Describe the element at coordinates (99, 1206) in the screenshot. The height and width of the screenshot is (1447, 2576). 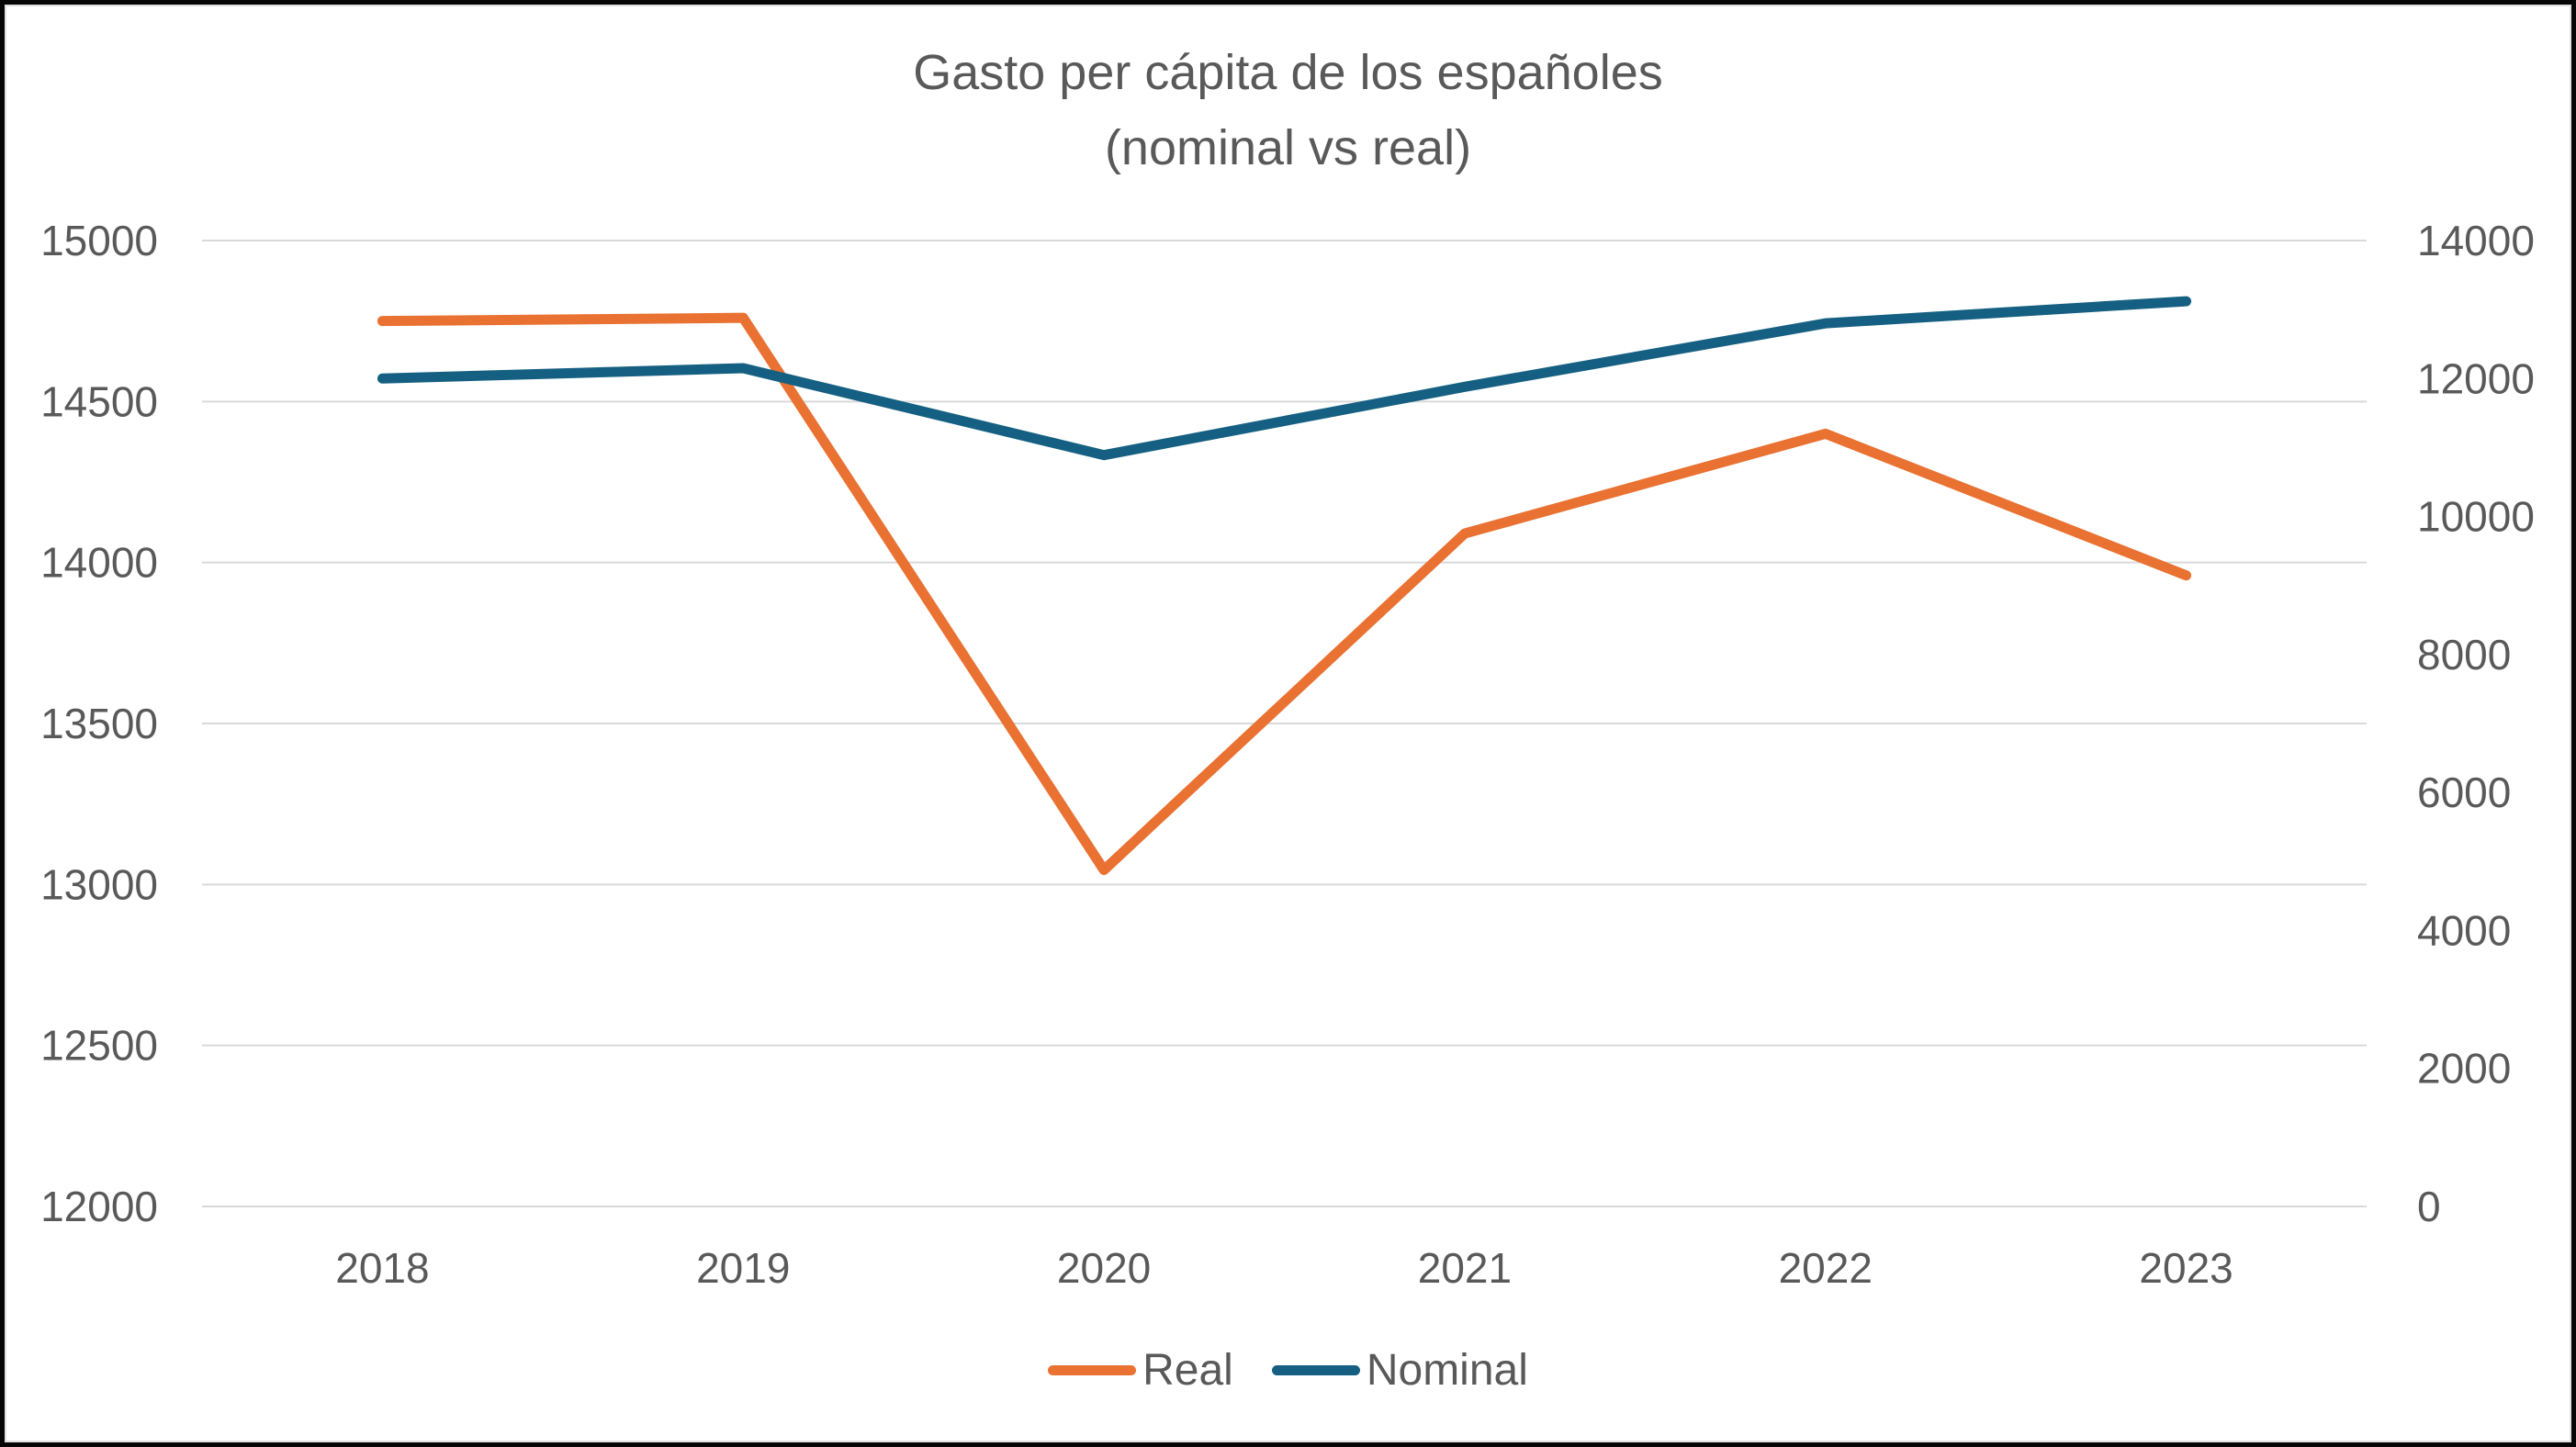
I see `y-axis-left-tick-label: 12000` at that location.